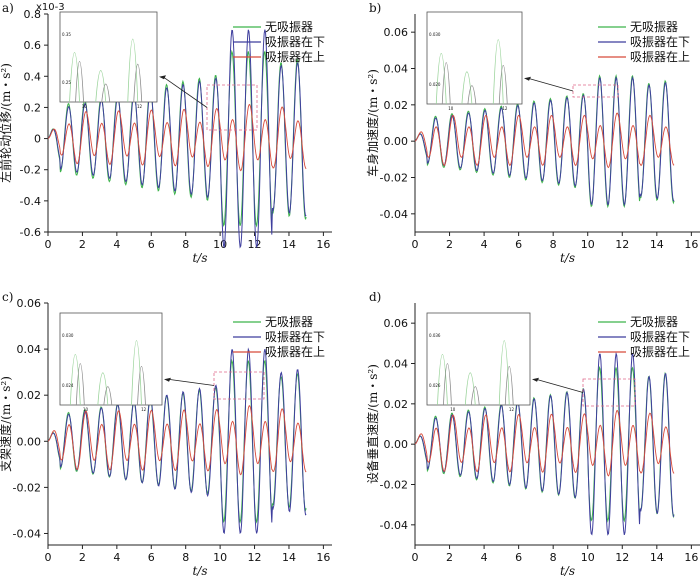 This screenshot has height=582, width=700. Describe the element at coordinates (8, 8) in the screenshot. I see `panel-label: a)` at that location.